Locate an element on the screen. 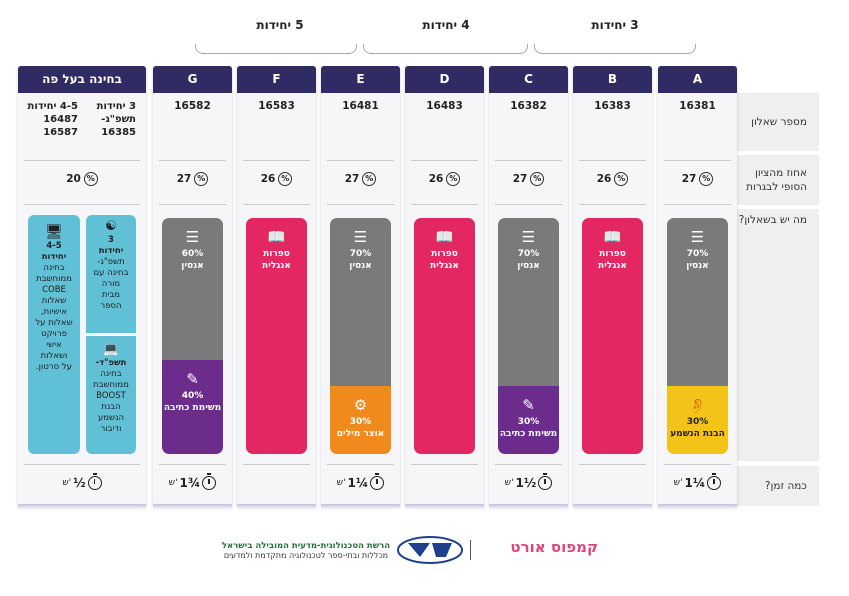  segment-yellow: 👂 30% הבנת הנשמע is located at coordinates (697, 420).